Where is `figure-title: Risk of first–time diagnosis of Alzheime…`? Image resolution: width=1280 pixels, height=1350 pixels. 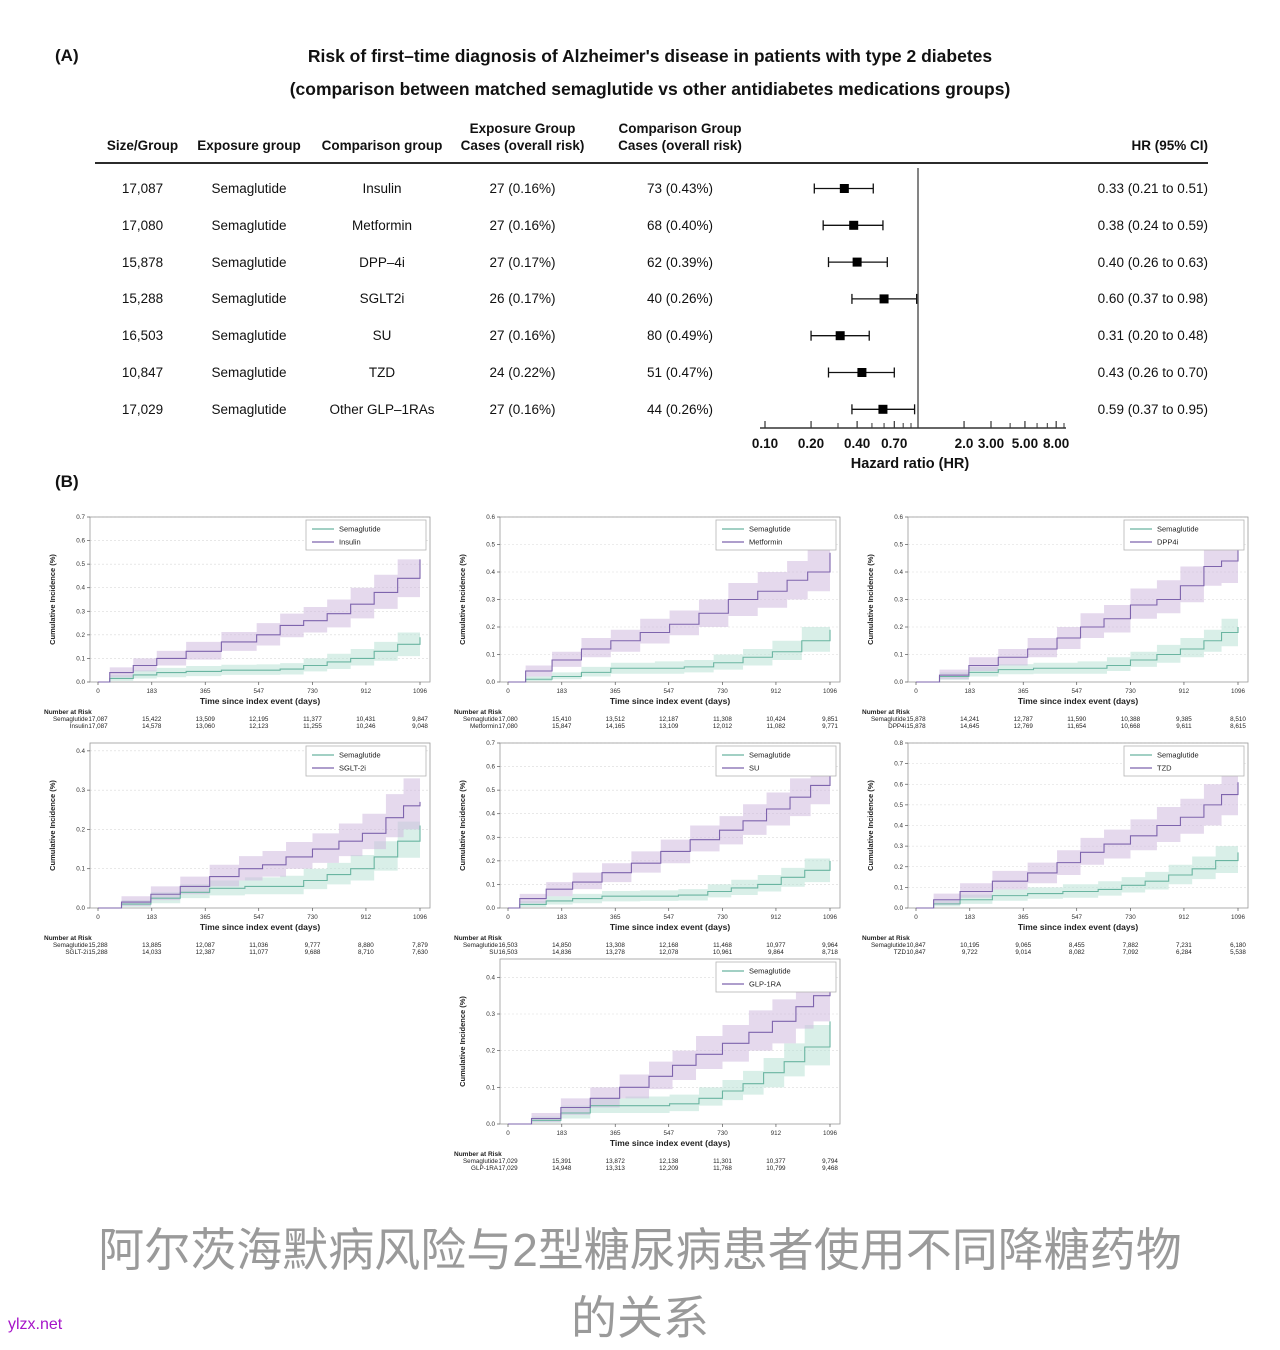 figure-title: Risk of first–time diagnosis of Alzheime… is located at coordinates (650, 73).